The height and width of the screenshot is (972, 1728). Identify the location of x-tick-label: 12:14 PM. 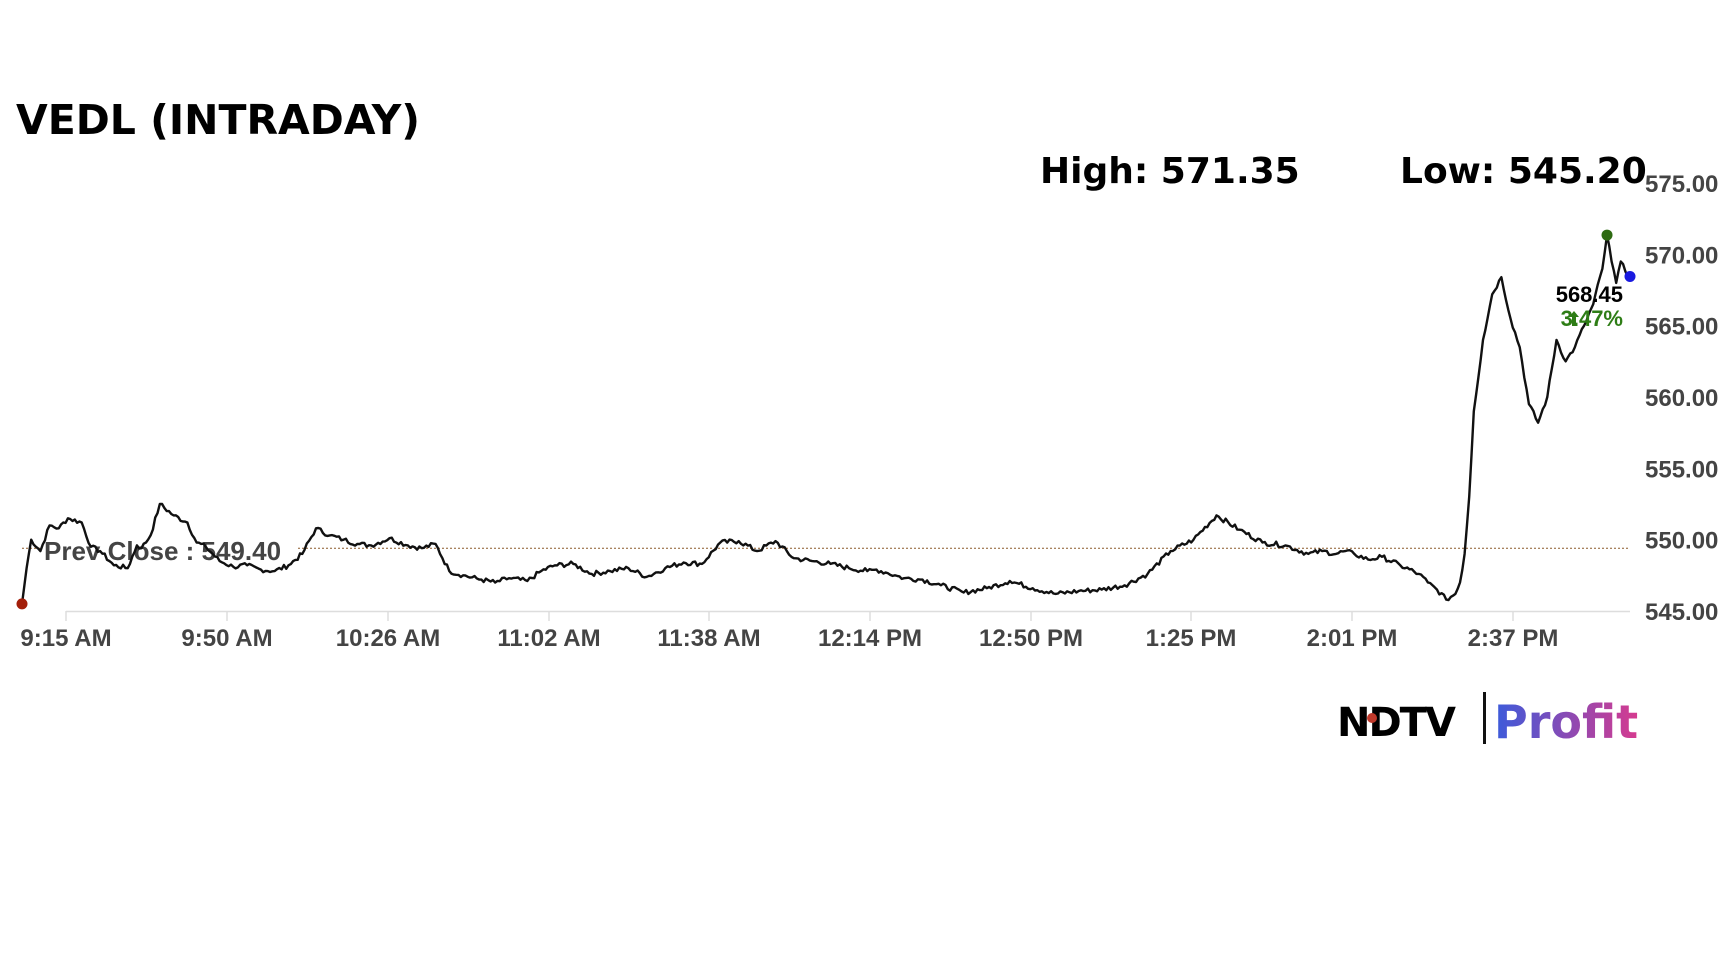
(870, 638).